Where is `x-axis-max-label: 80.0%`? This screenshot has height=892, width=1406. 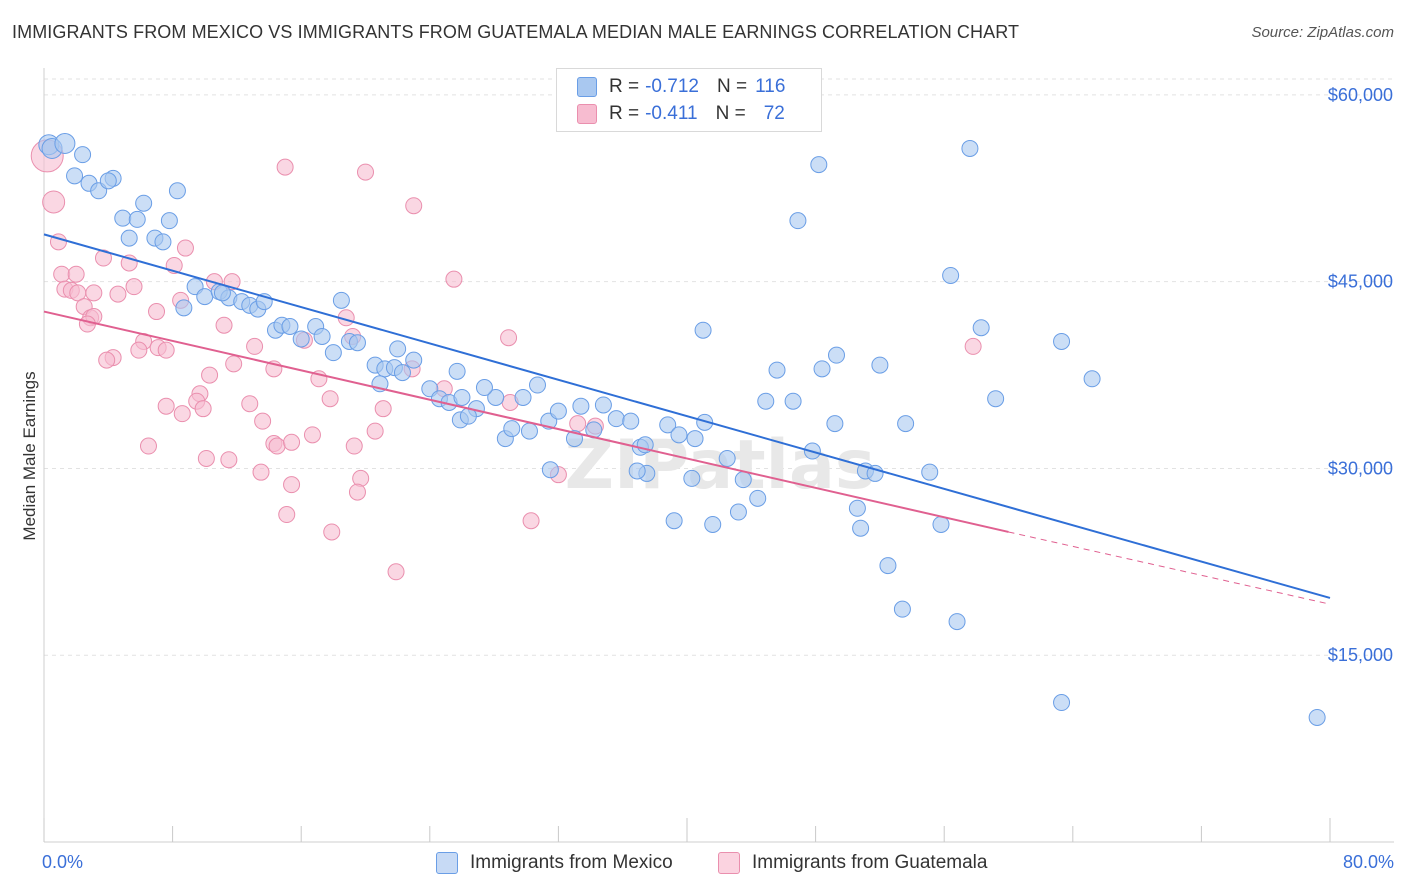 x-axis-max-label: 80.0% is located at coordinates (1368, 862).